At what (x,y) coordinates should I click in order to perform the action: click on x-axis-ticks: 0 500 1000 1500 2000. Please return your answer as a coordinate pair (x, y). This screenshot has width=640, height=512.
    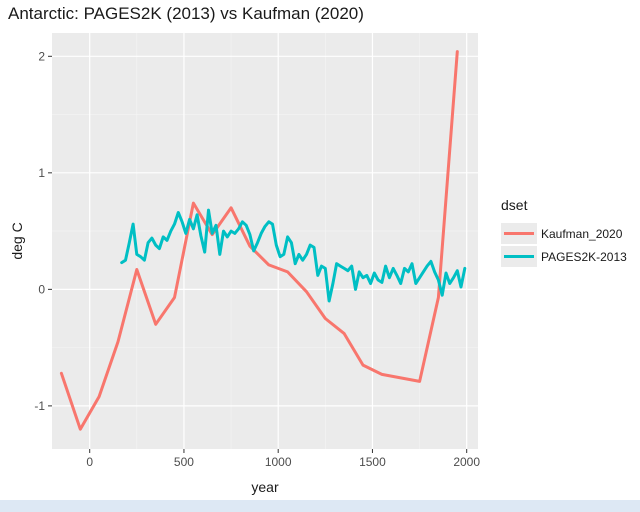
    Looking at the image, I should click on (283, 459).